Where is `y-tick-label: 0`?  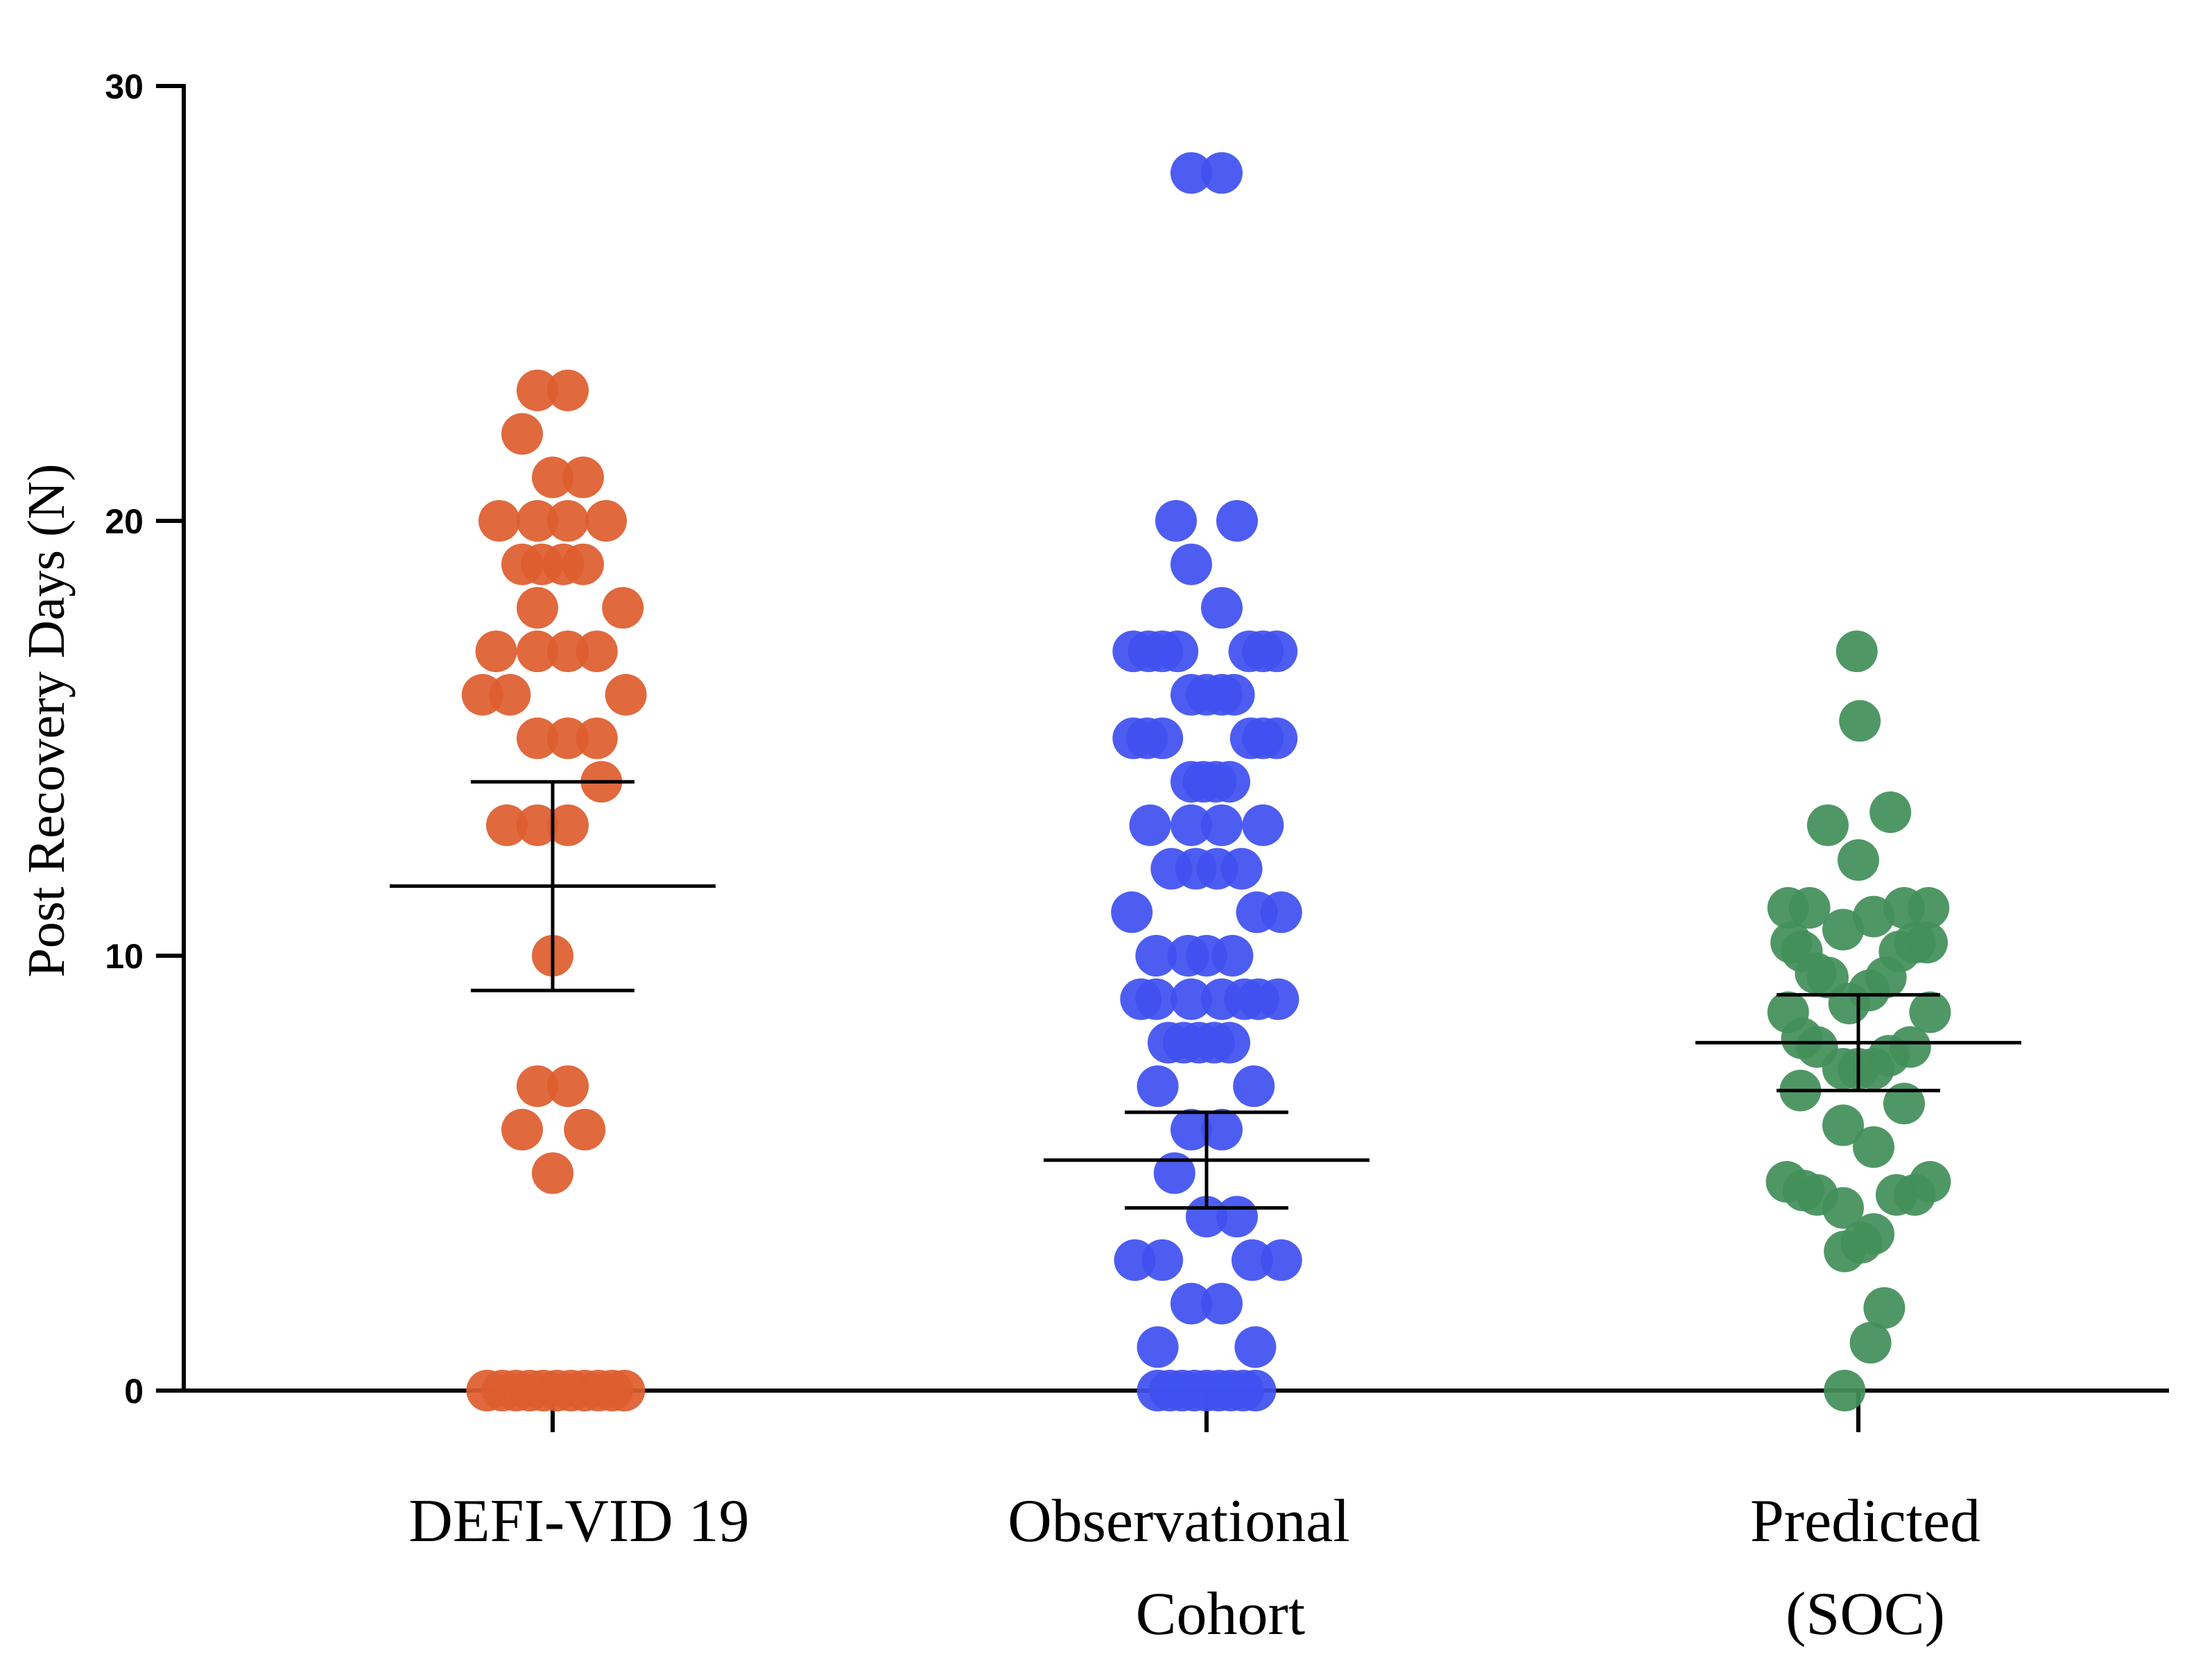 y-tick-label: 0 is located at coordinates (134, 1391).